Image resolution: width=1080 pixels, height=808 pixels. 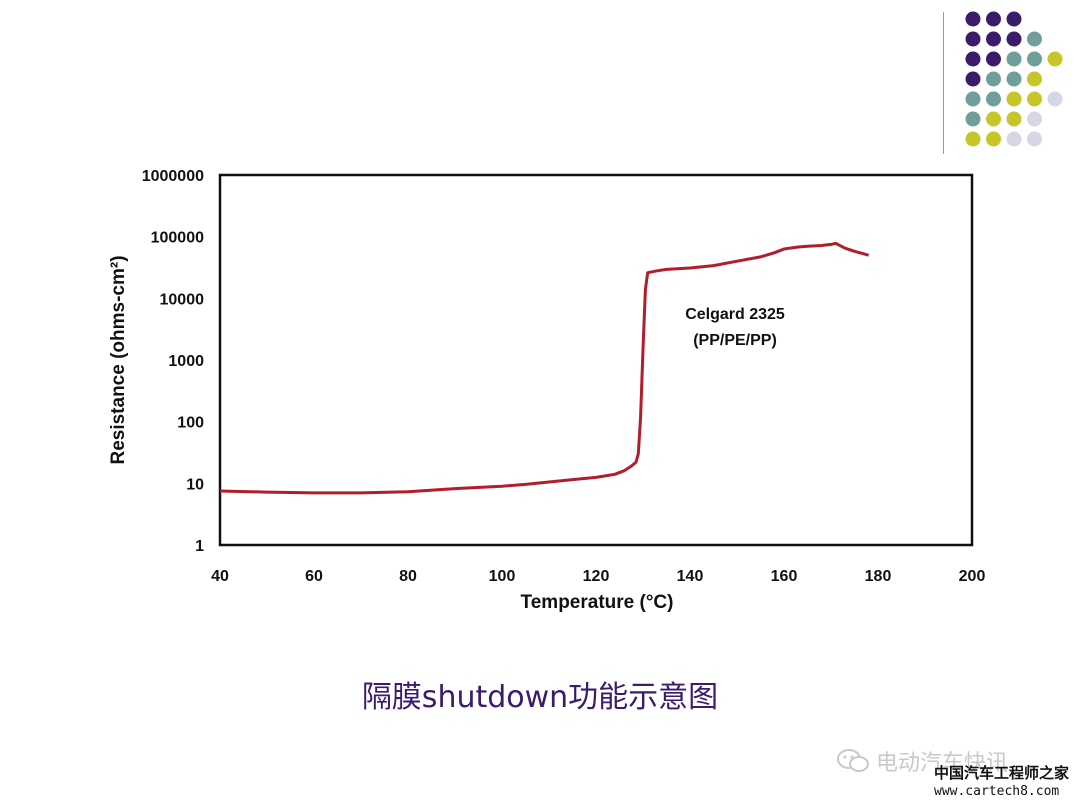 What do you see at coordinates (190, 423) in the screenshot?
I see `y-tick-label: 100` at bounding box center [190, 423].